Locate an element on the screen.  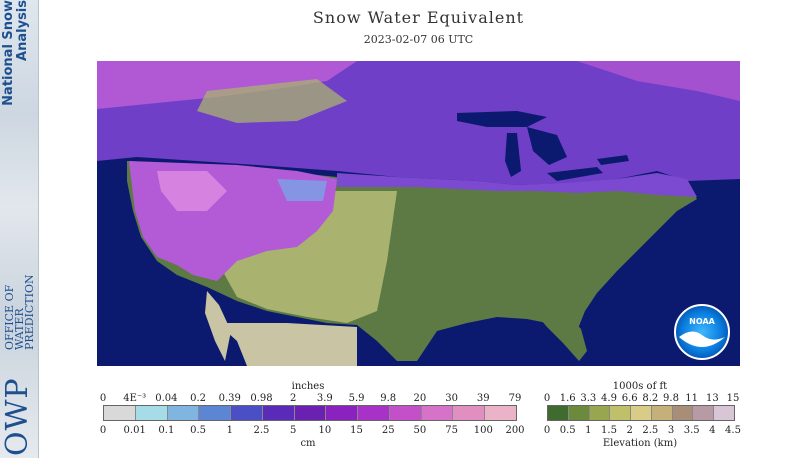
elev-top-tick: 15 is located at coordinates (733, 398).